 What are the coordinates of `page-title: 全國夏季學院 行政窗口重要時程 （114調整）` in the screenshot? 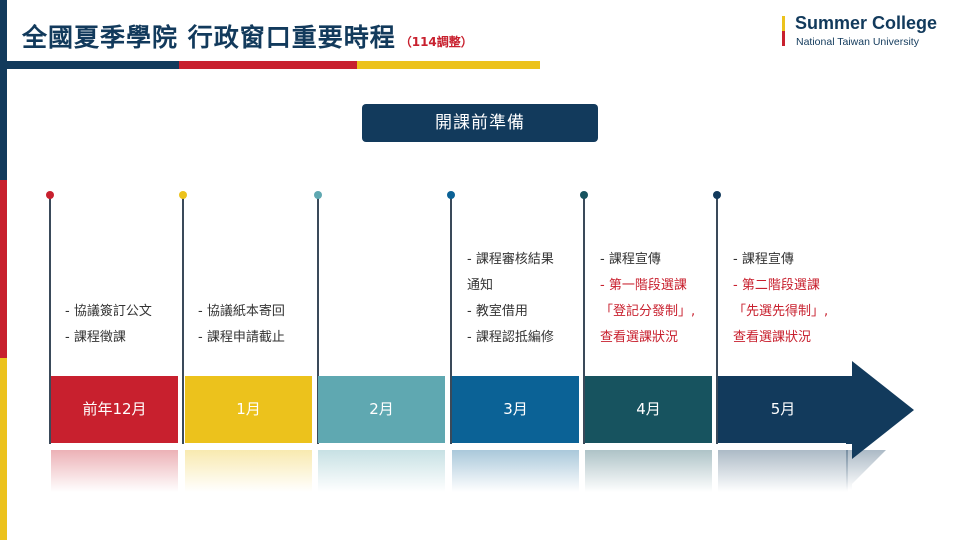 It's located at (247, 36).